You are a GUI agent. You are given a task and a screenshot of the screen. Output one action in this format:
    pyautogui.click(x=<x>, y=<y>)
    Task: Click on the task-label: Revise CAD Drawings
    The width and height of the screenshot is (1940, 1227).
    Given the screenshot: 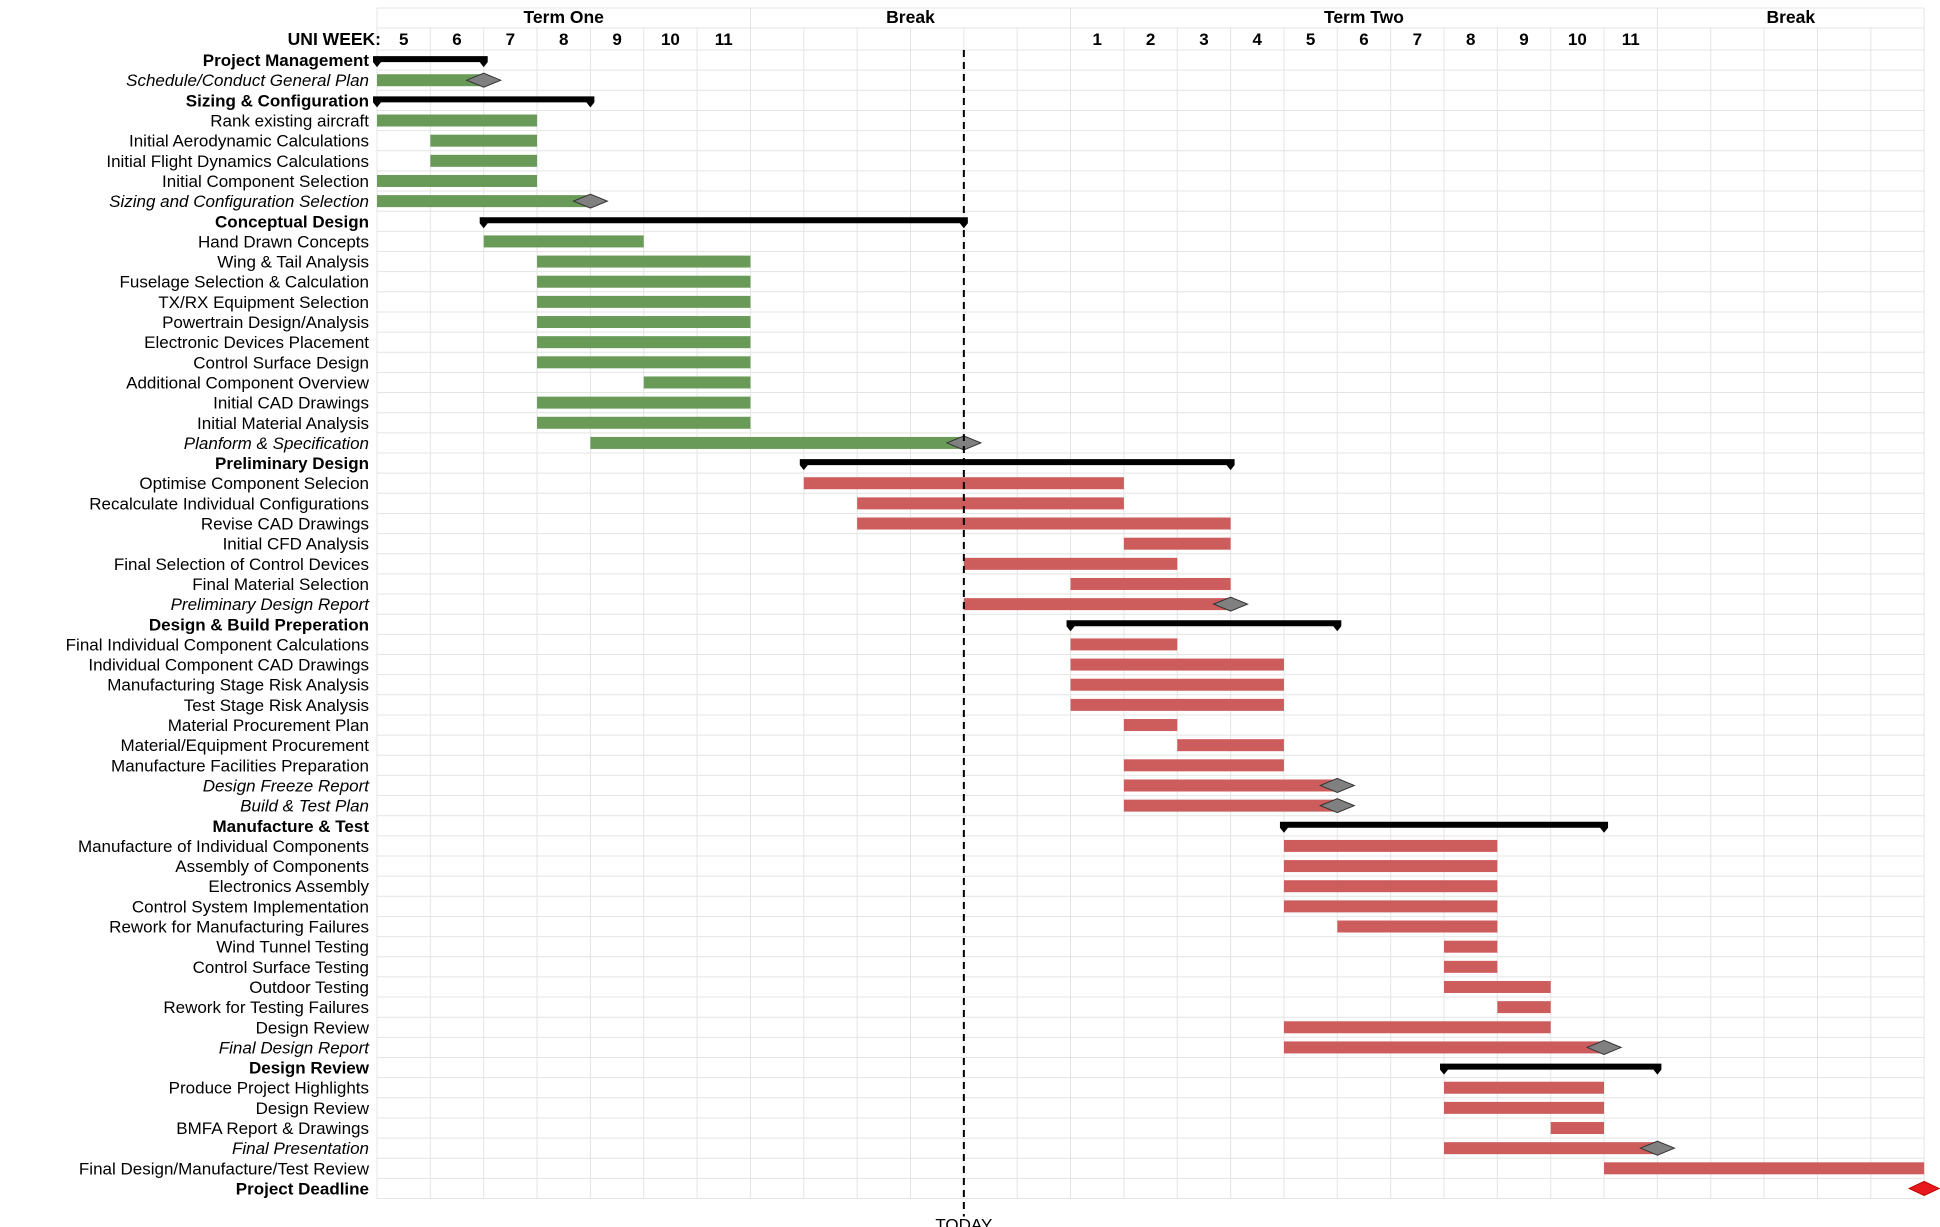 What is the action you would take?
    pyautogui.click(x=285, y=524)
    